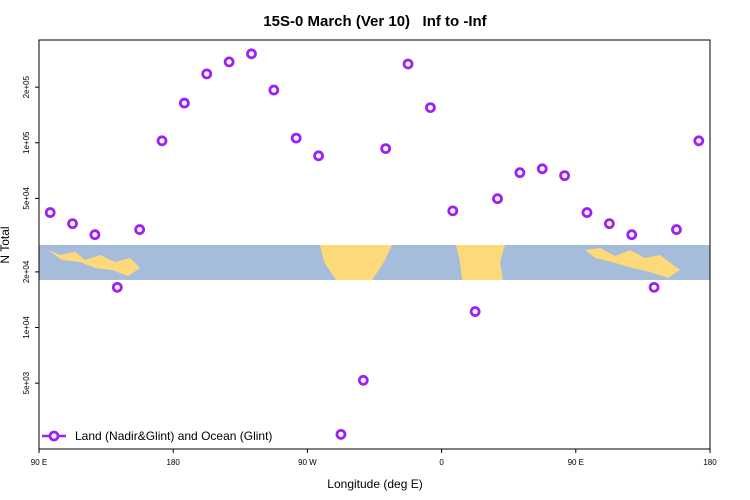 This screenshot has height=500, width=750. What do you see at coordinates (26, 142) in the screenshot?
I see `y-tick-label: 1e+05` at bounding box center [26, 142].